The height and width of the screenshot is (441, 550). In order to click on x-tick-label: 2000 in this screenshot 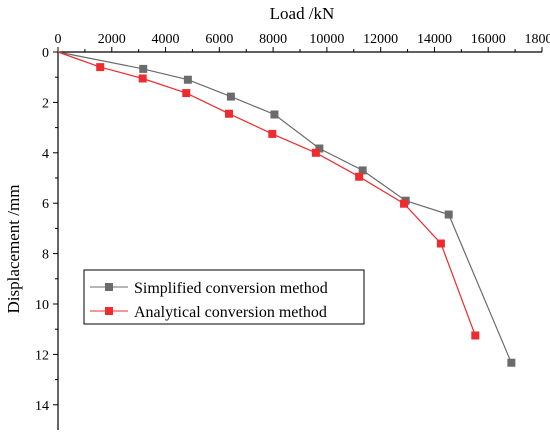, I will do `click(112, 39)`.